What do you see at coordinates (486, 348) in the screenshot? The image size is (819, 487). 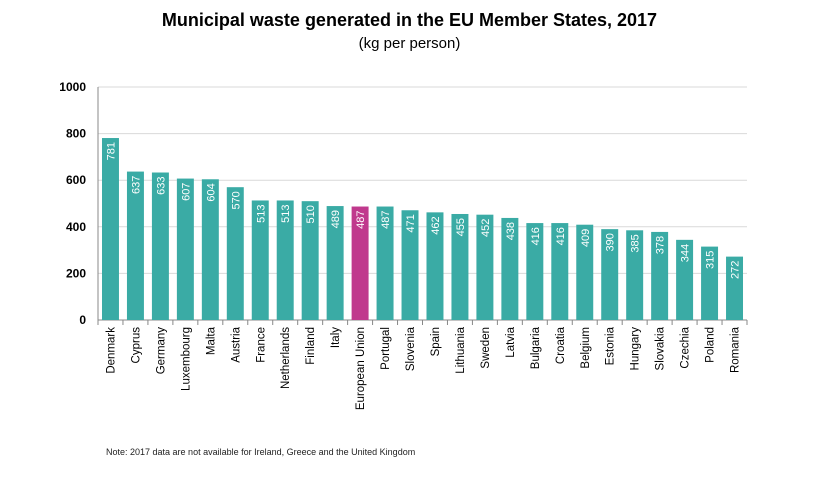 I see `x-tick-label: Sweden` at bounding box center [486, 348].